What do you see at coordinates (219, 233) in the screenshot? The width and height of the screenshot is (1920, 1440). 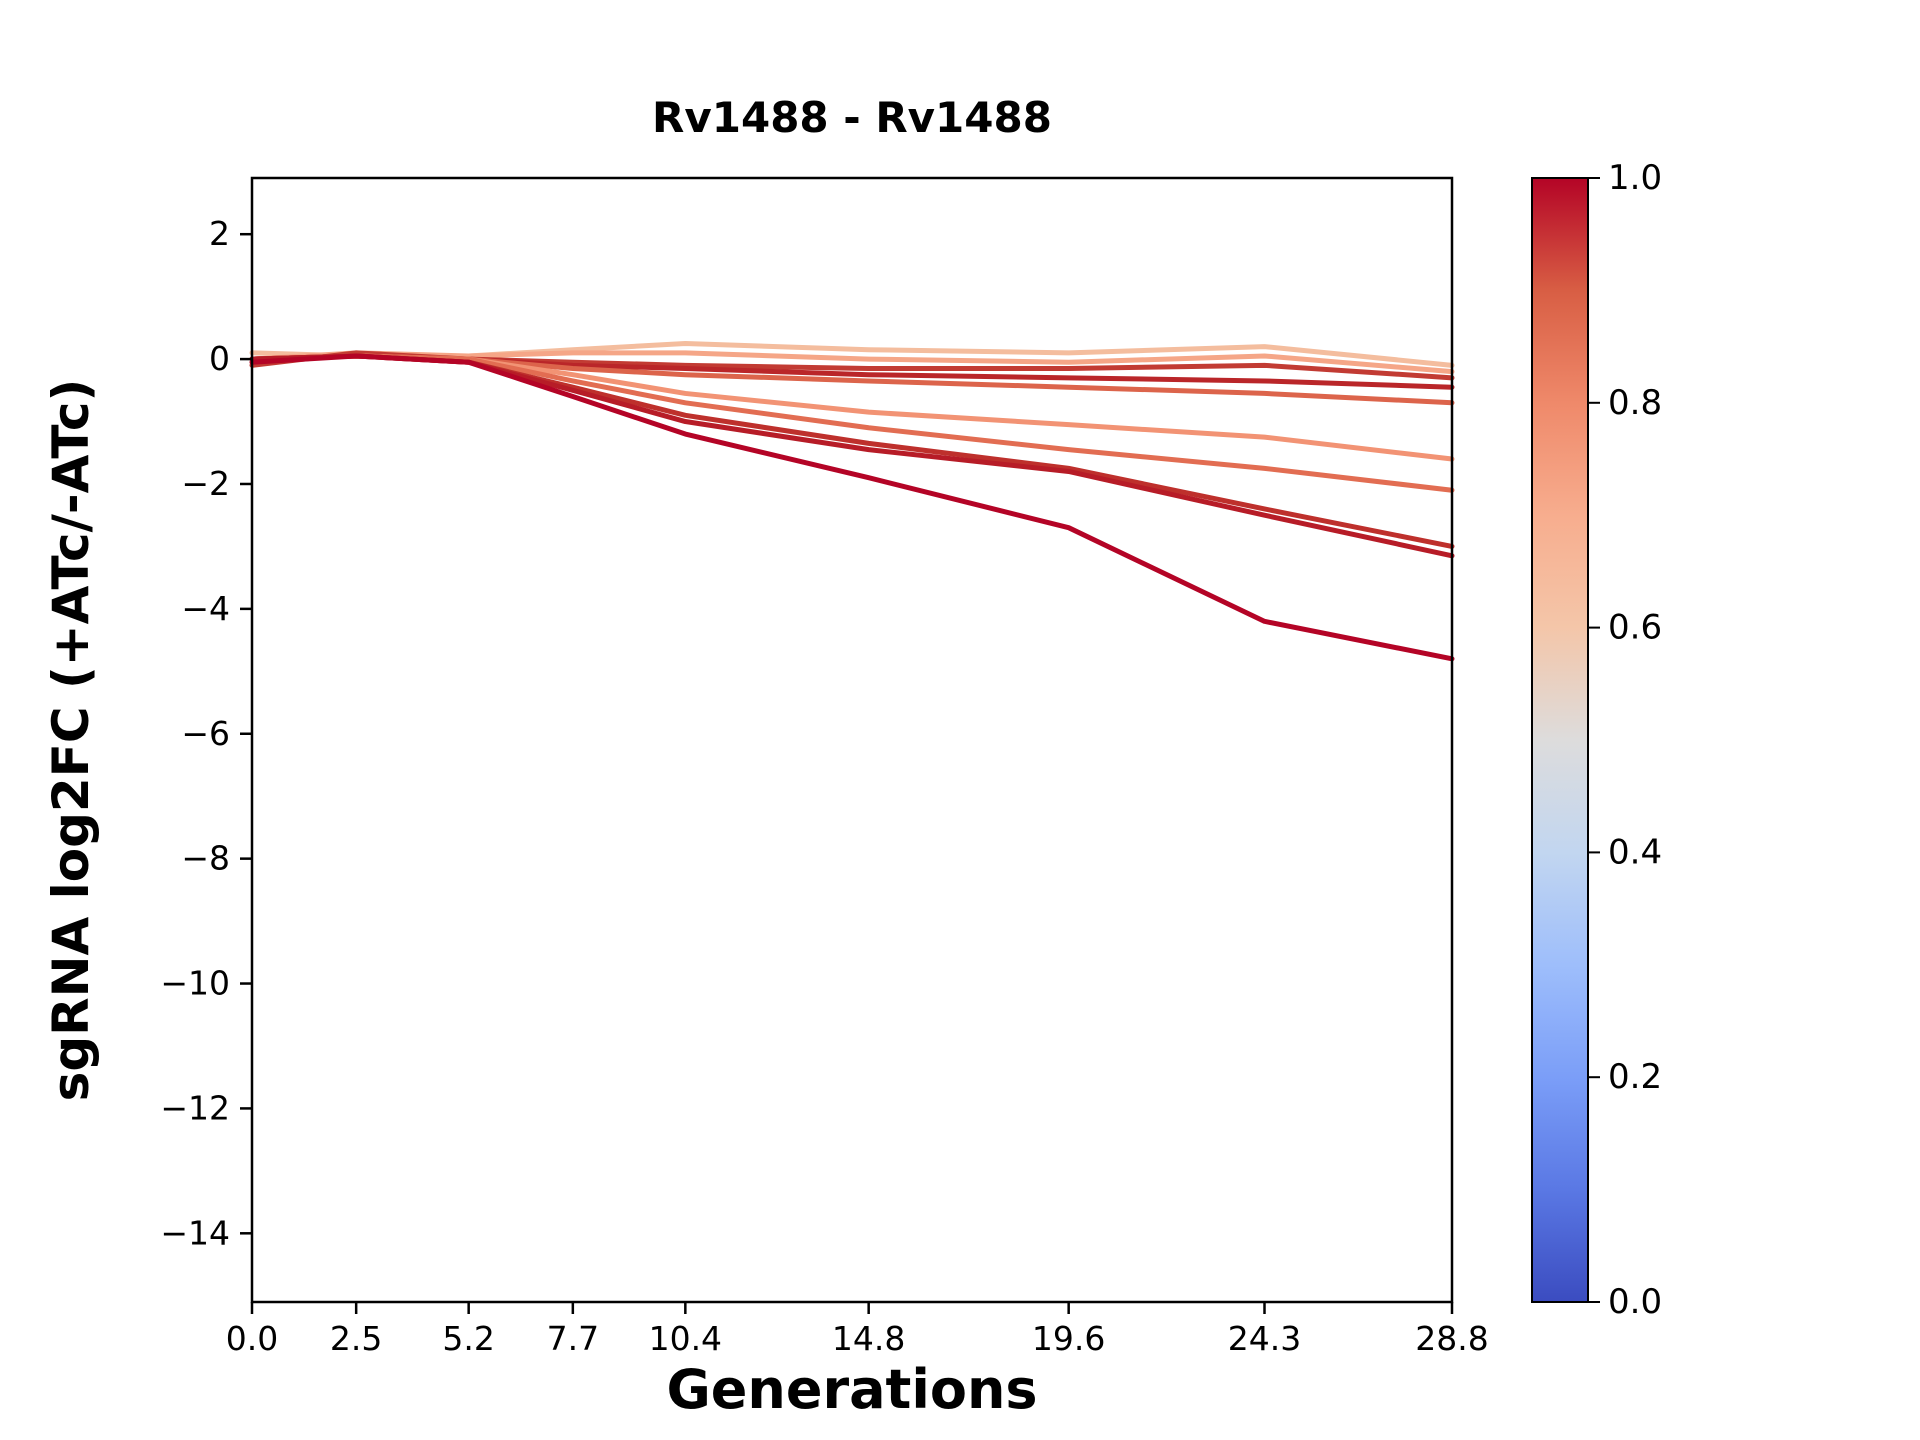 I see `y-tick-label: 2` at bounding box center [219, 233].